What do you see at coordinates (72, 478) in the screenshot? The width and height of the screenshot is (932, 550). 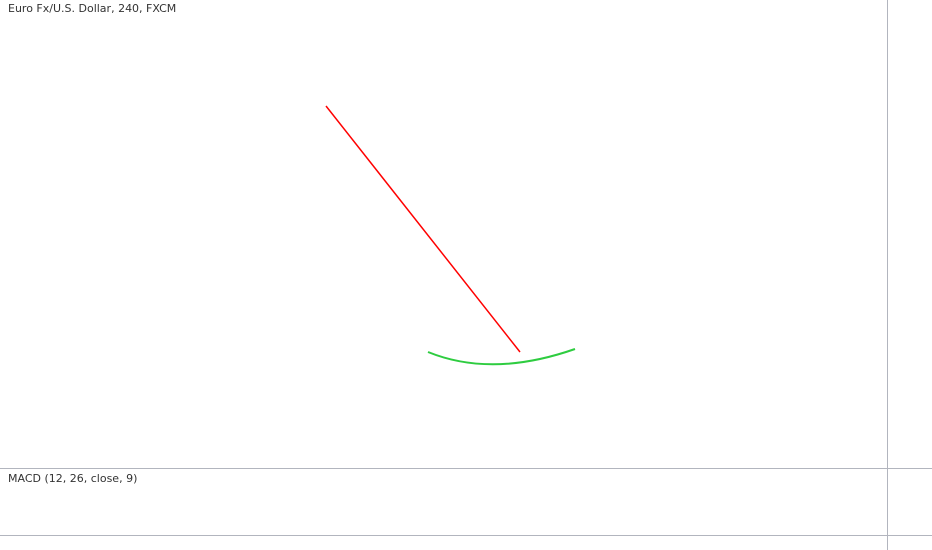 I see `macd-title: MACD (12, 26, close, 9)` at bounding box center [72, 478].